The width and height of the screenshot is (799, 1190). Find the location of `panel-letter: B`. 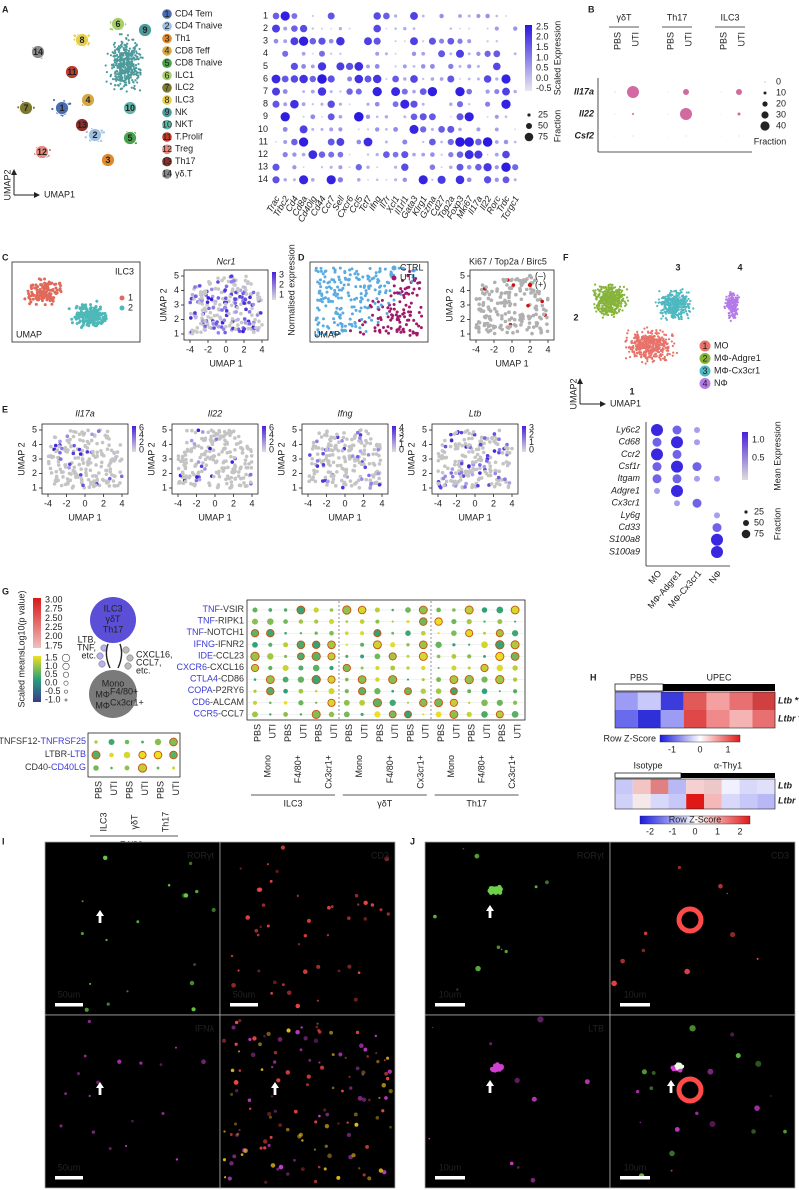

panel-letter: B is located at coordinates (591, 9).